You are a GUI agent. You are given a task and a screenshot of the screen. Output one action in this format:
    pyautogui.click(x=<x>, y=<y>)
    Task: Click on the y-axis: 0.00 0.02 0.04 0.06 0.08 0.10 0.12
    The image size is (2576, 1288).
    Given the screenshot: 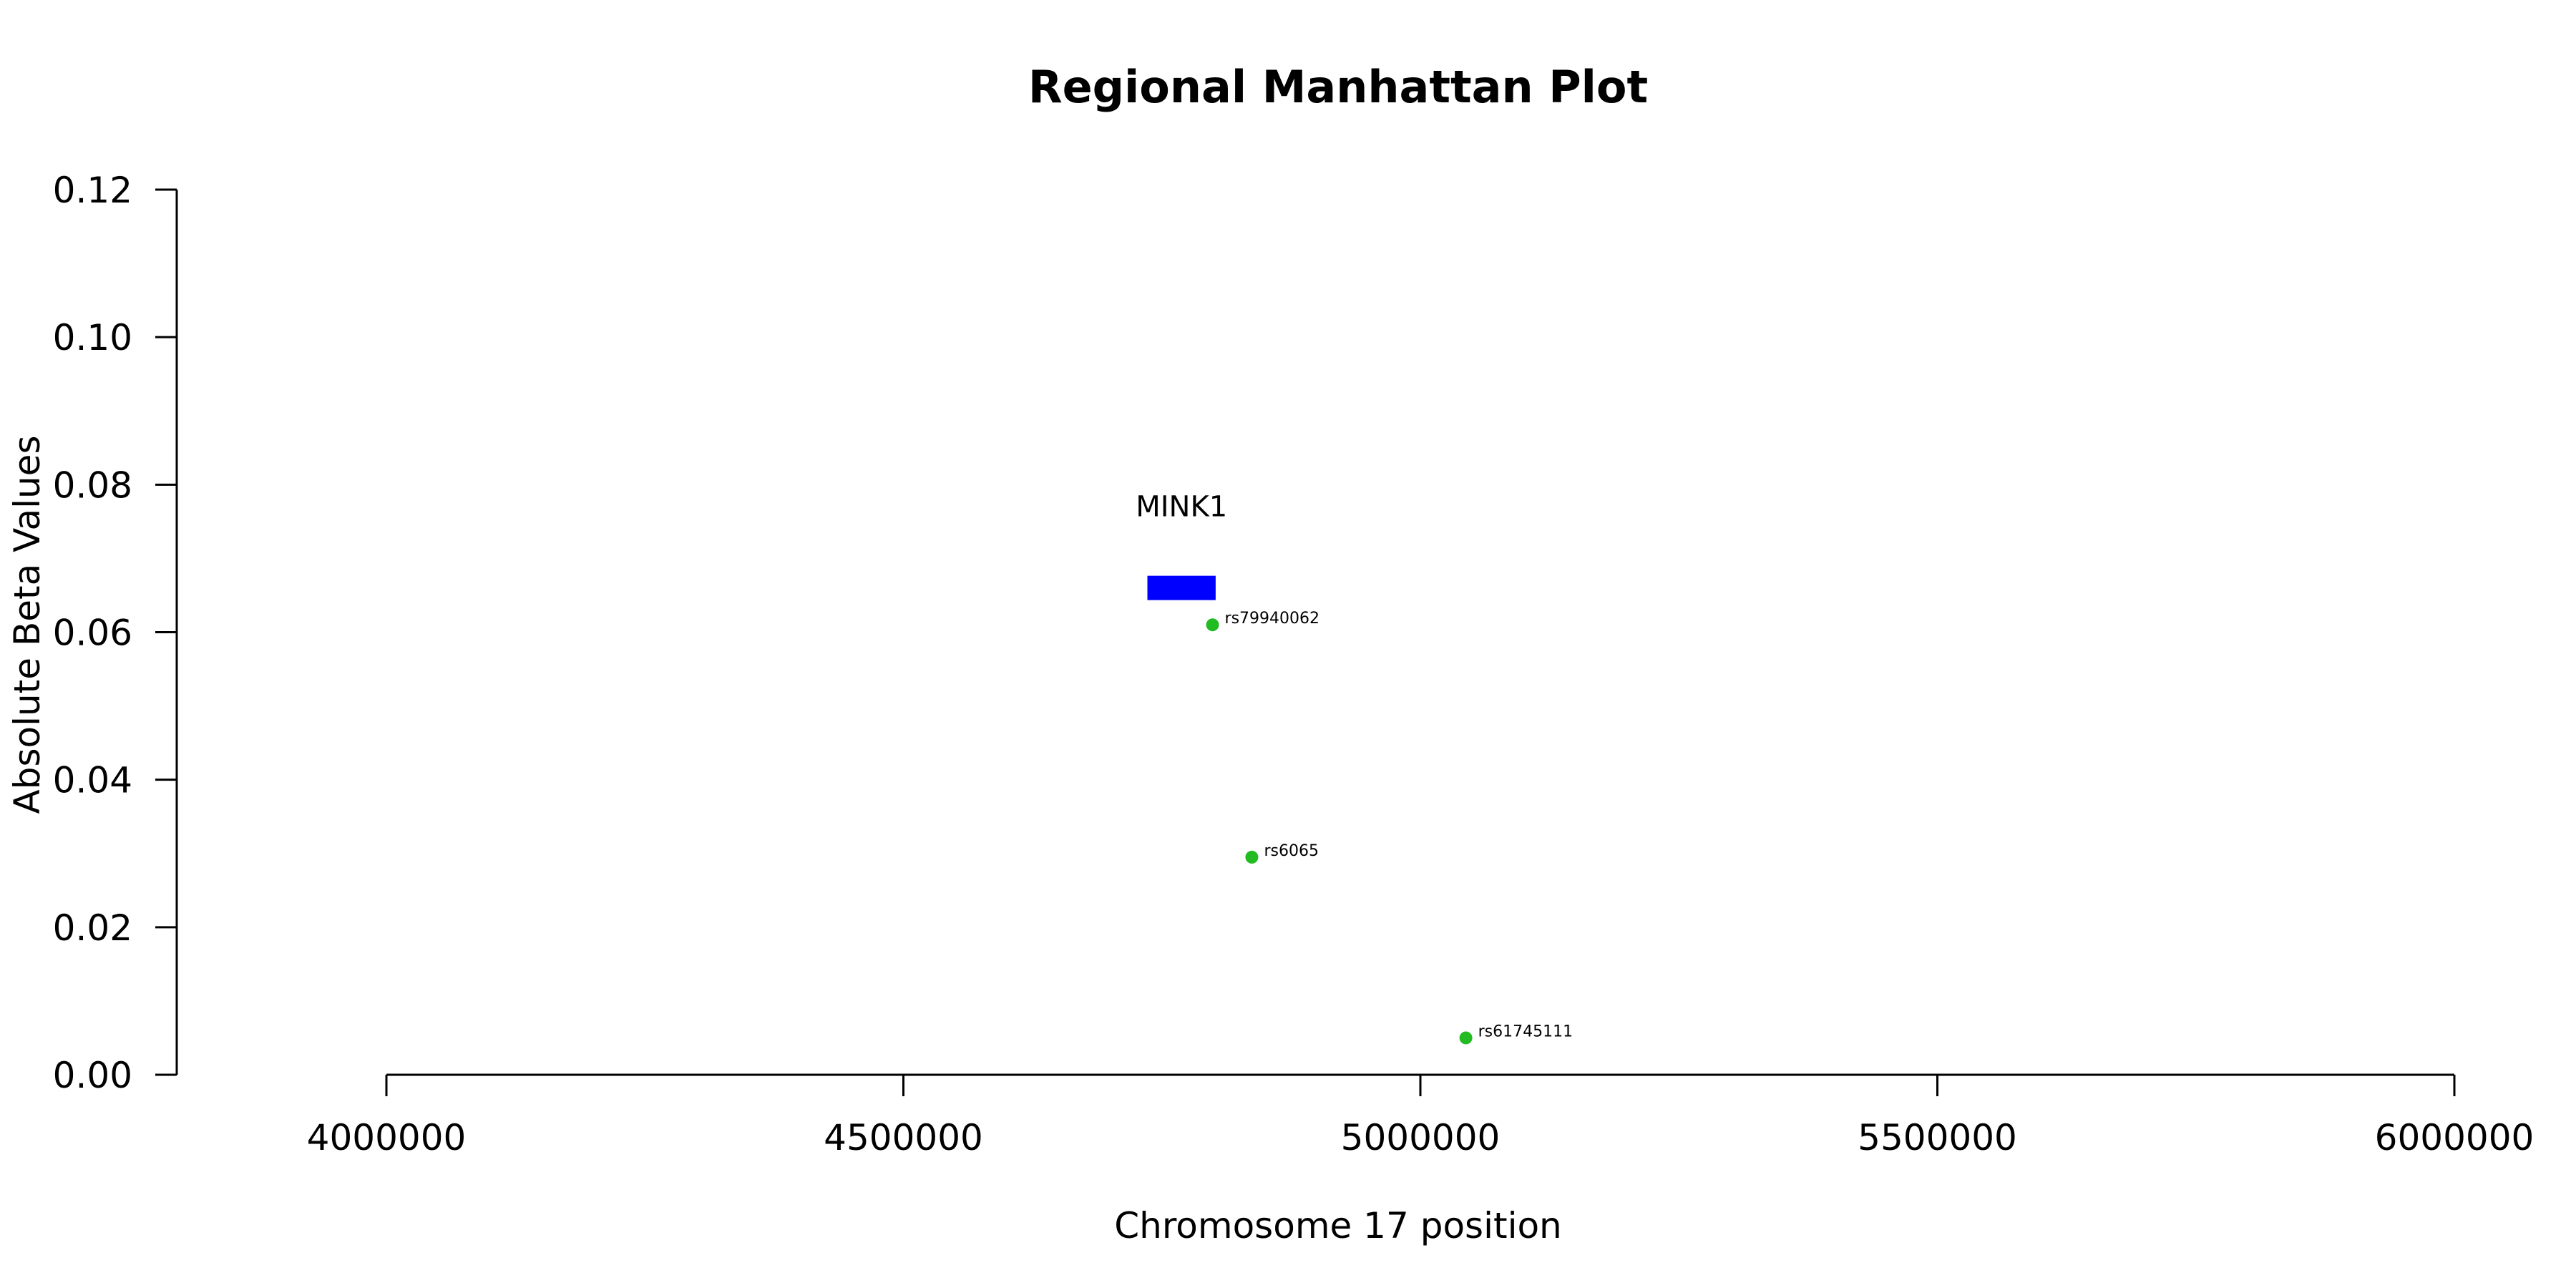 What is the action you would take?
    pyautogui.click(x=115, y=633)
    